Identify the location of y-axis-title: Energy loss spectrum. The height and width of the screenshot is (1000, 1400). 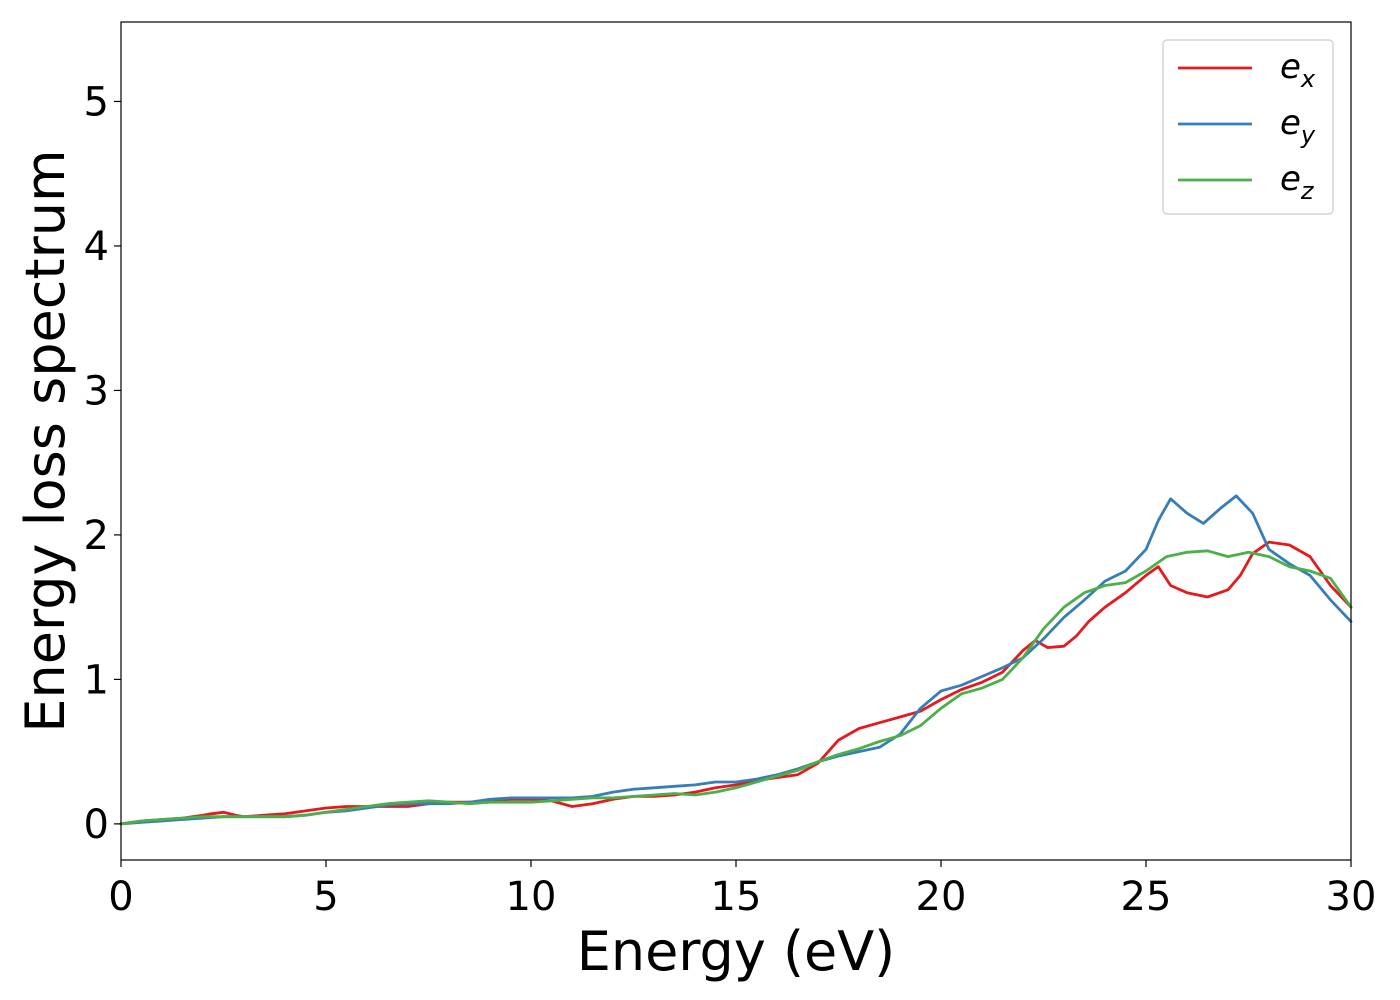
(45, 440).